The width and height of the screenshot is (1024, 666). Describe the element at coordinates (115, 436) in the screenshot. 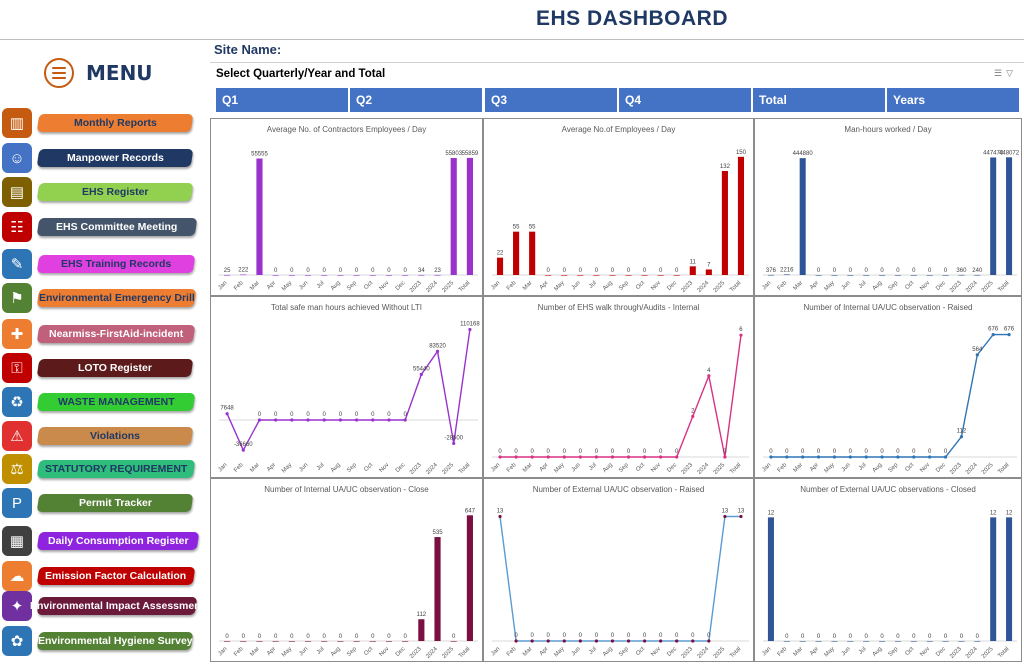

I see `sidebar-button: Violations` at that location.